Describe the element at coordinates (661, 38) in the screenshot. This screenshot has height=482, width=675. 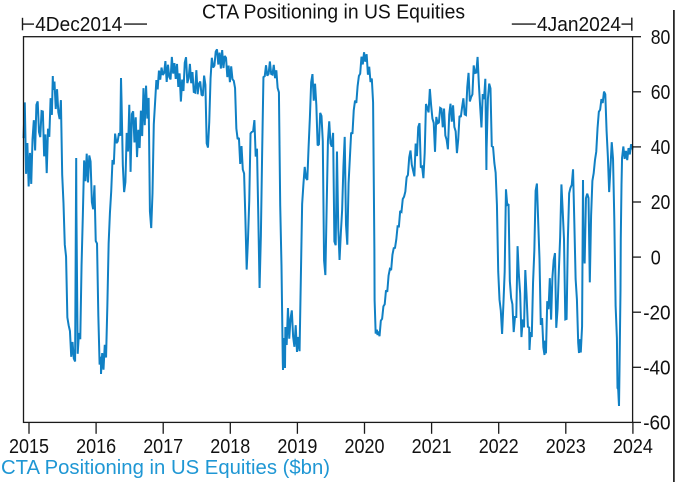
I see `svg-text: 80` at that location.